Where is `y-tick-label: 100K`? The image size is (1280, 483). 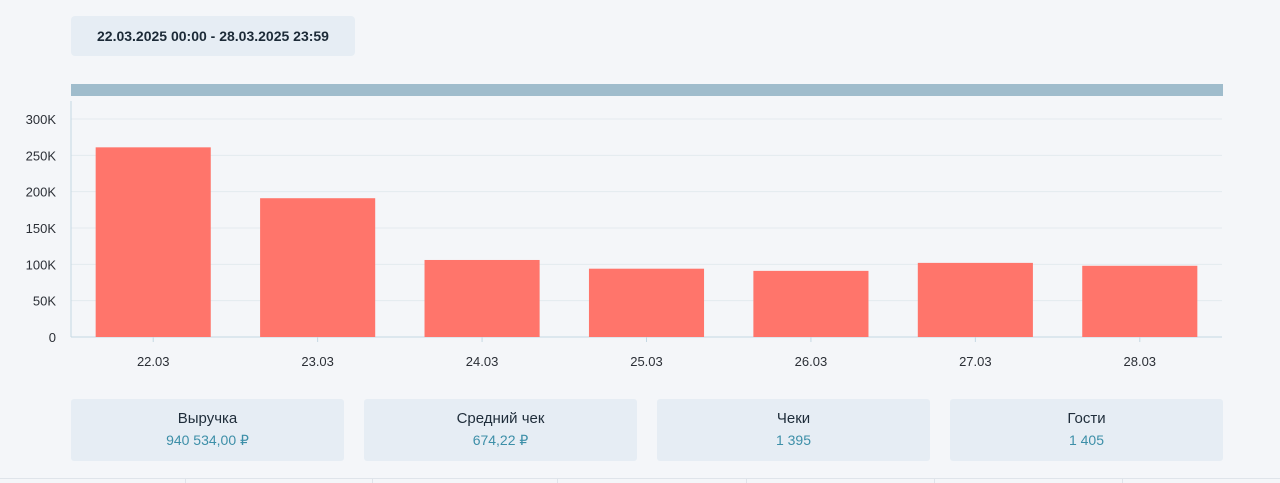
y-tick-label: 100K is located at coordinates (41, 264).